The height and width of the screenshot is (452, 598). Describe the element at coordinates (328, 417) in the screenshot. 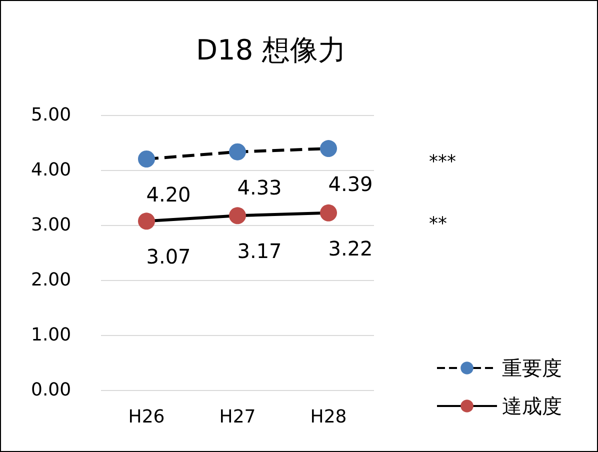

I see `x-tick-label: H28` at that location.